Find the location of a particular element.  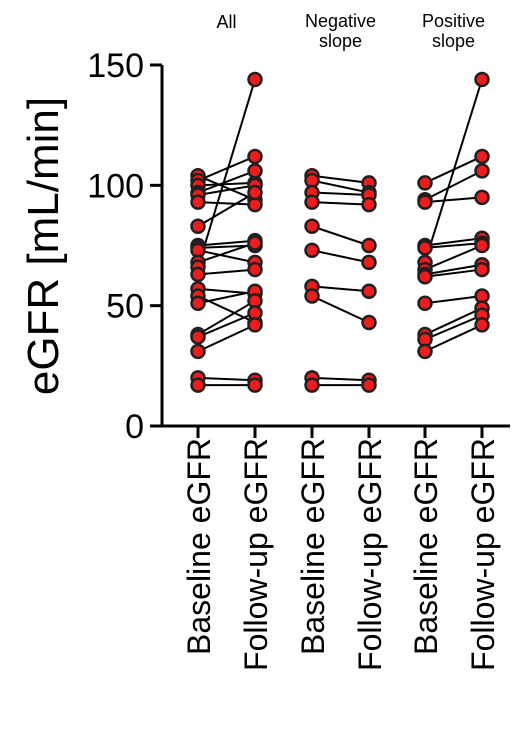

y-tick-label: 0 is located at coordinates (134, 427).